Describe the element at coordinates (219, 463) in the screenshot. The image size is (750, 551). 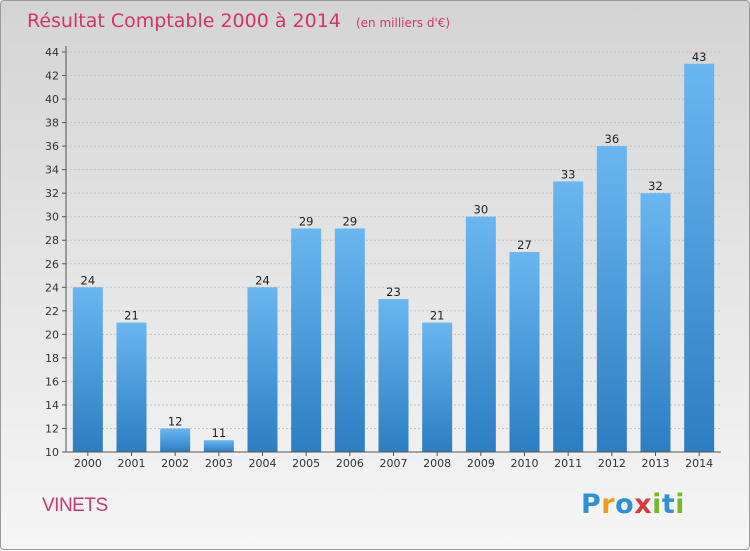
I see `x-tick-label: 2003` at that location.